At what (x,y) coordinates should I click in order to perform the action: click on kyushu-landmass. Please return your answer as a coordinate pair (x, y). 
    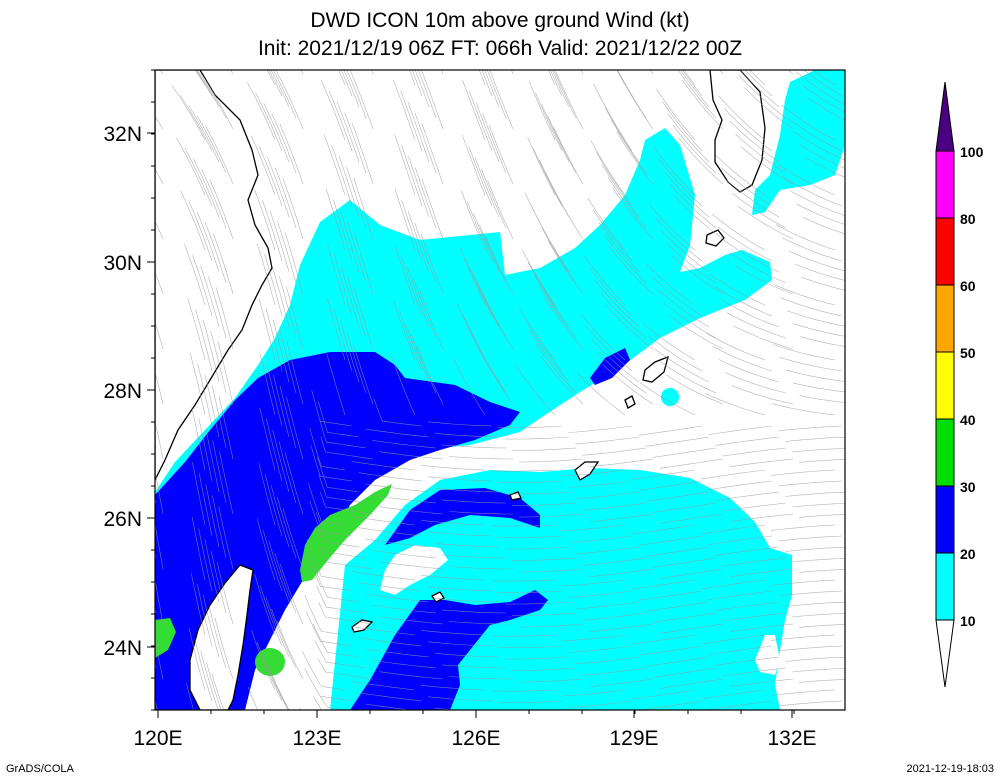
    Looking at the image, I should click on (737, 131).